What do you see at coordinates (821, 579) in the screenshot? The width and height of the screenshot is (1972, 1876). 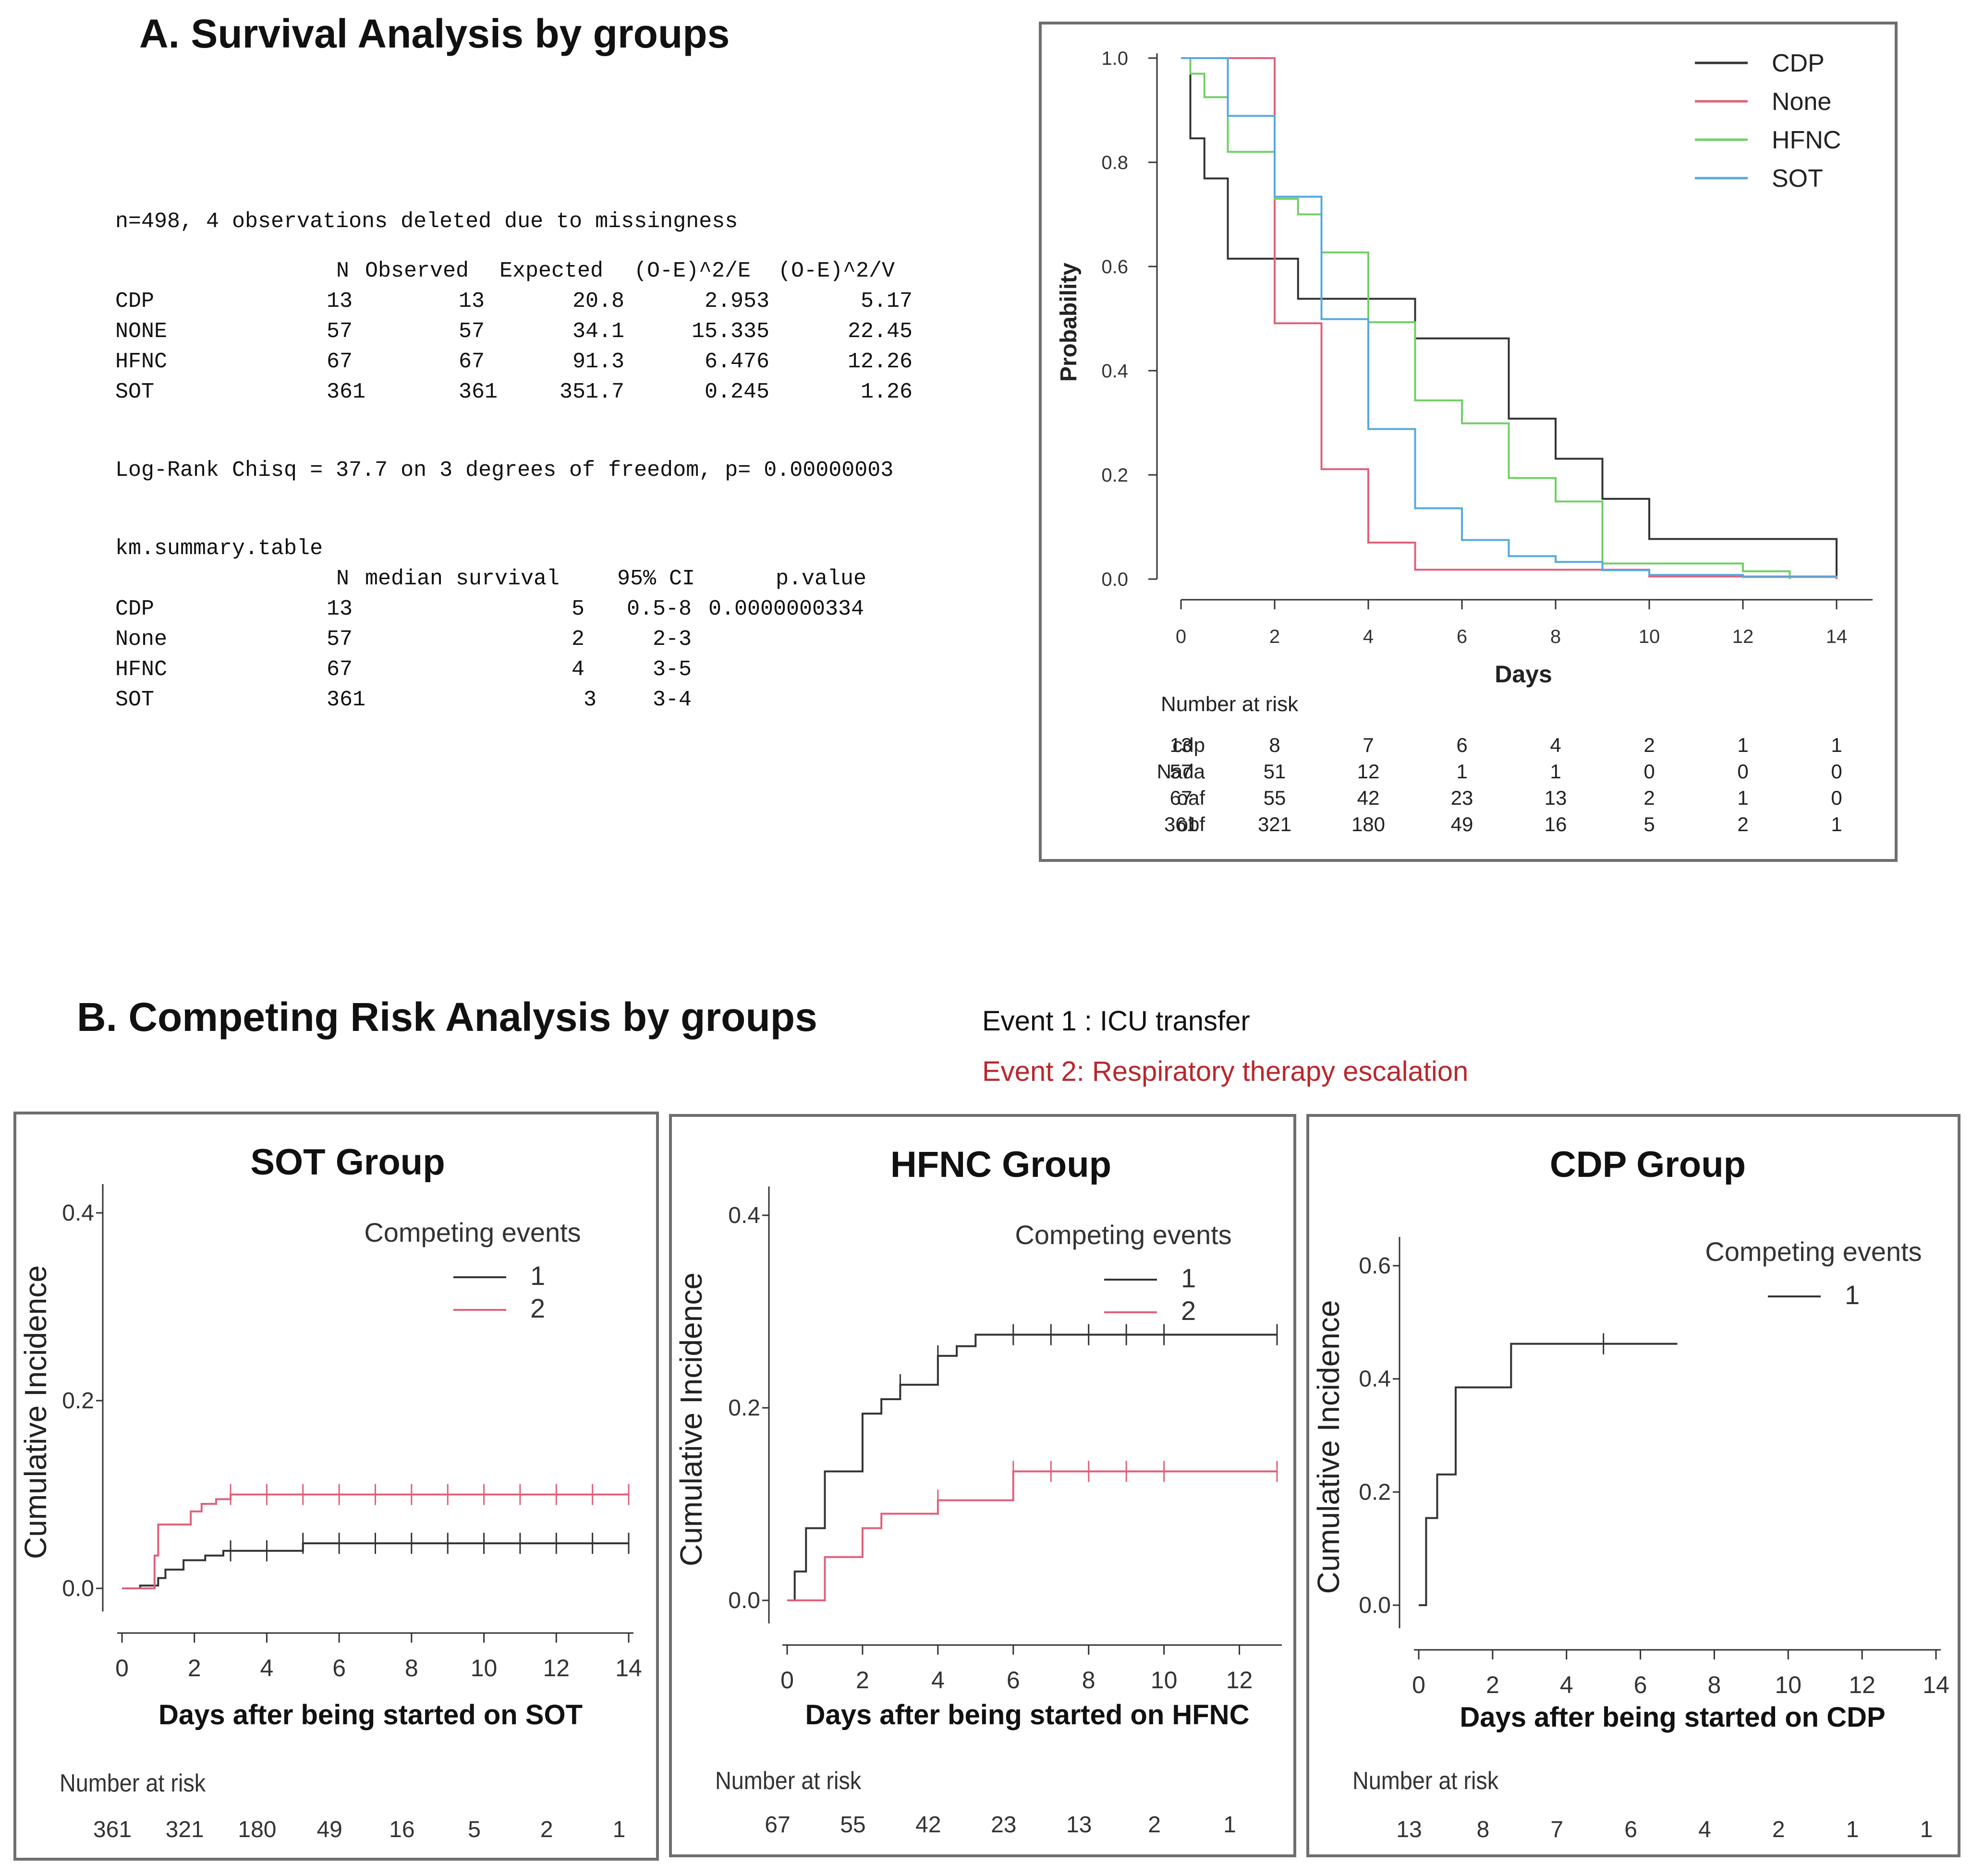 I see `km-header-cell: p.value` at bounding box center [821, 579].